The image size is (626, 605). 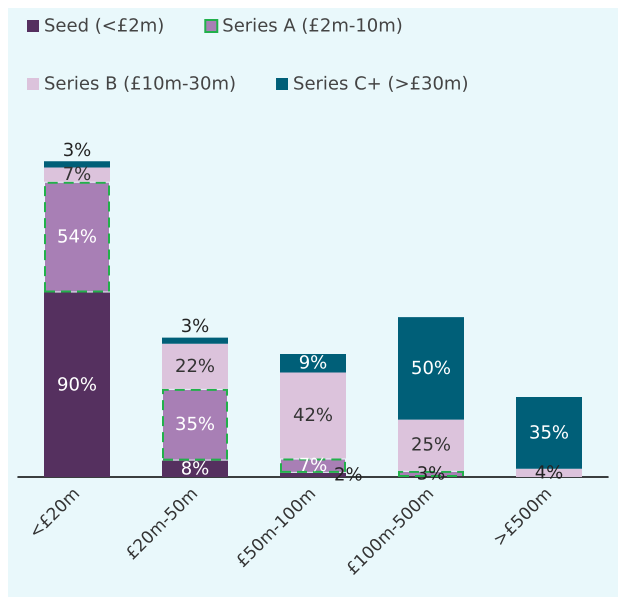 I want to click on legend-label: Seed (<£2m), so click(x=104, y=26).